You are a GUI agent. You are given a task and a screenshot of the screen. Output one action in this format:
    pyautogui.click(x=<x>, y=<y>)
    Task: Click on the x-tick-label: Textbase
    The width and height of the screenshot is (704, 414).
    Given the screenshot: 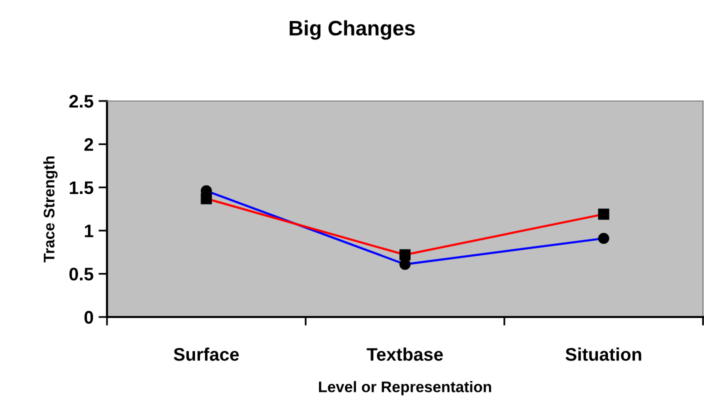 What is the action you would take?
    pyautogui.click(x=404, y=354)
    